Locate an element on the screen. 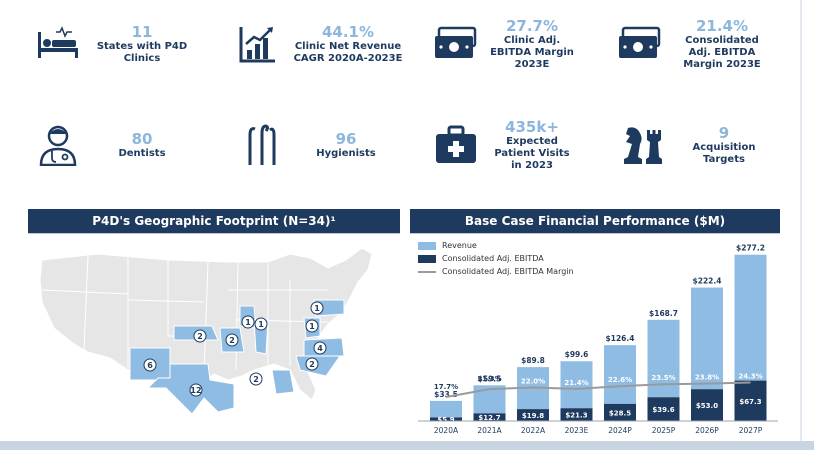  x-tick-label: 2021A is located at coordinates (489, 430).